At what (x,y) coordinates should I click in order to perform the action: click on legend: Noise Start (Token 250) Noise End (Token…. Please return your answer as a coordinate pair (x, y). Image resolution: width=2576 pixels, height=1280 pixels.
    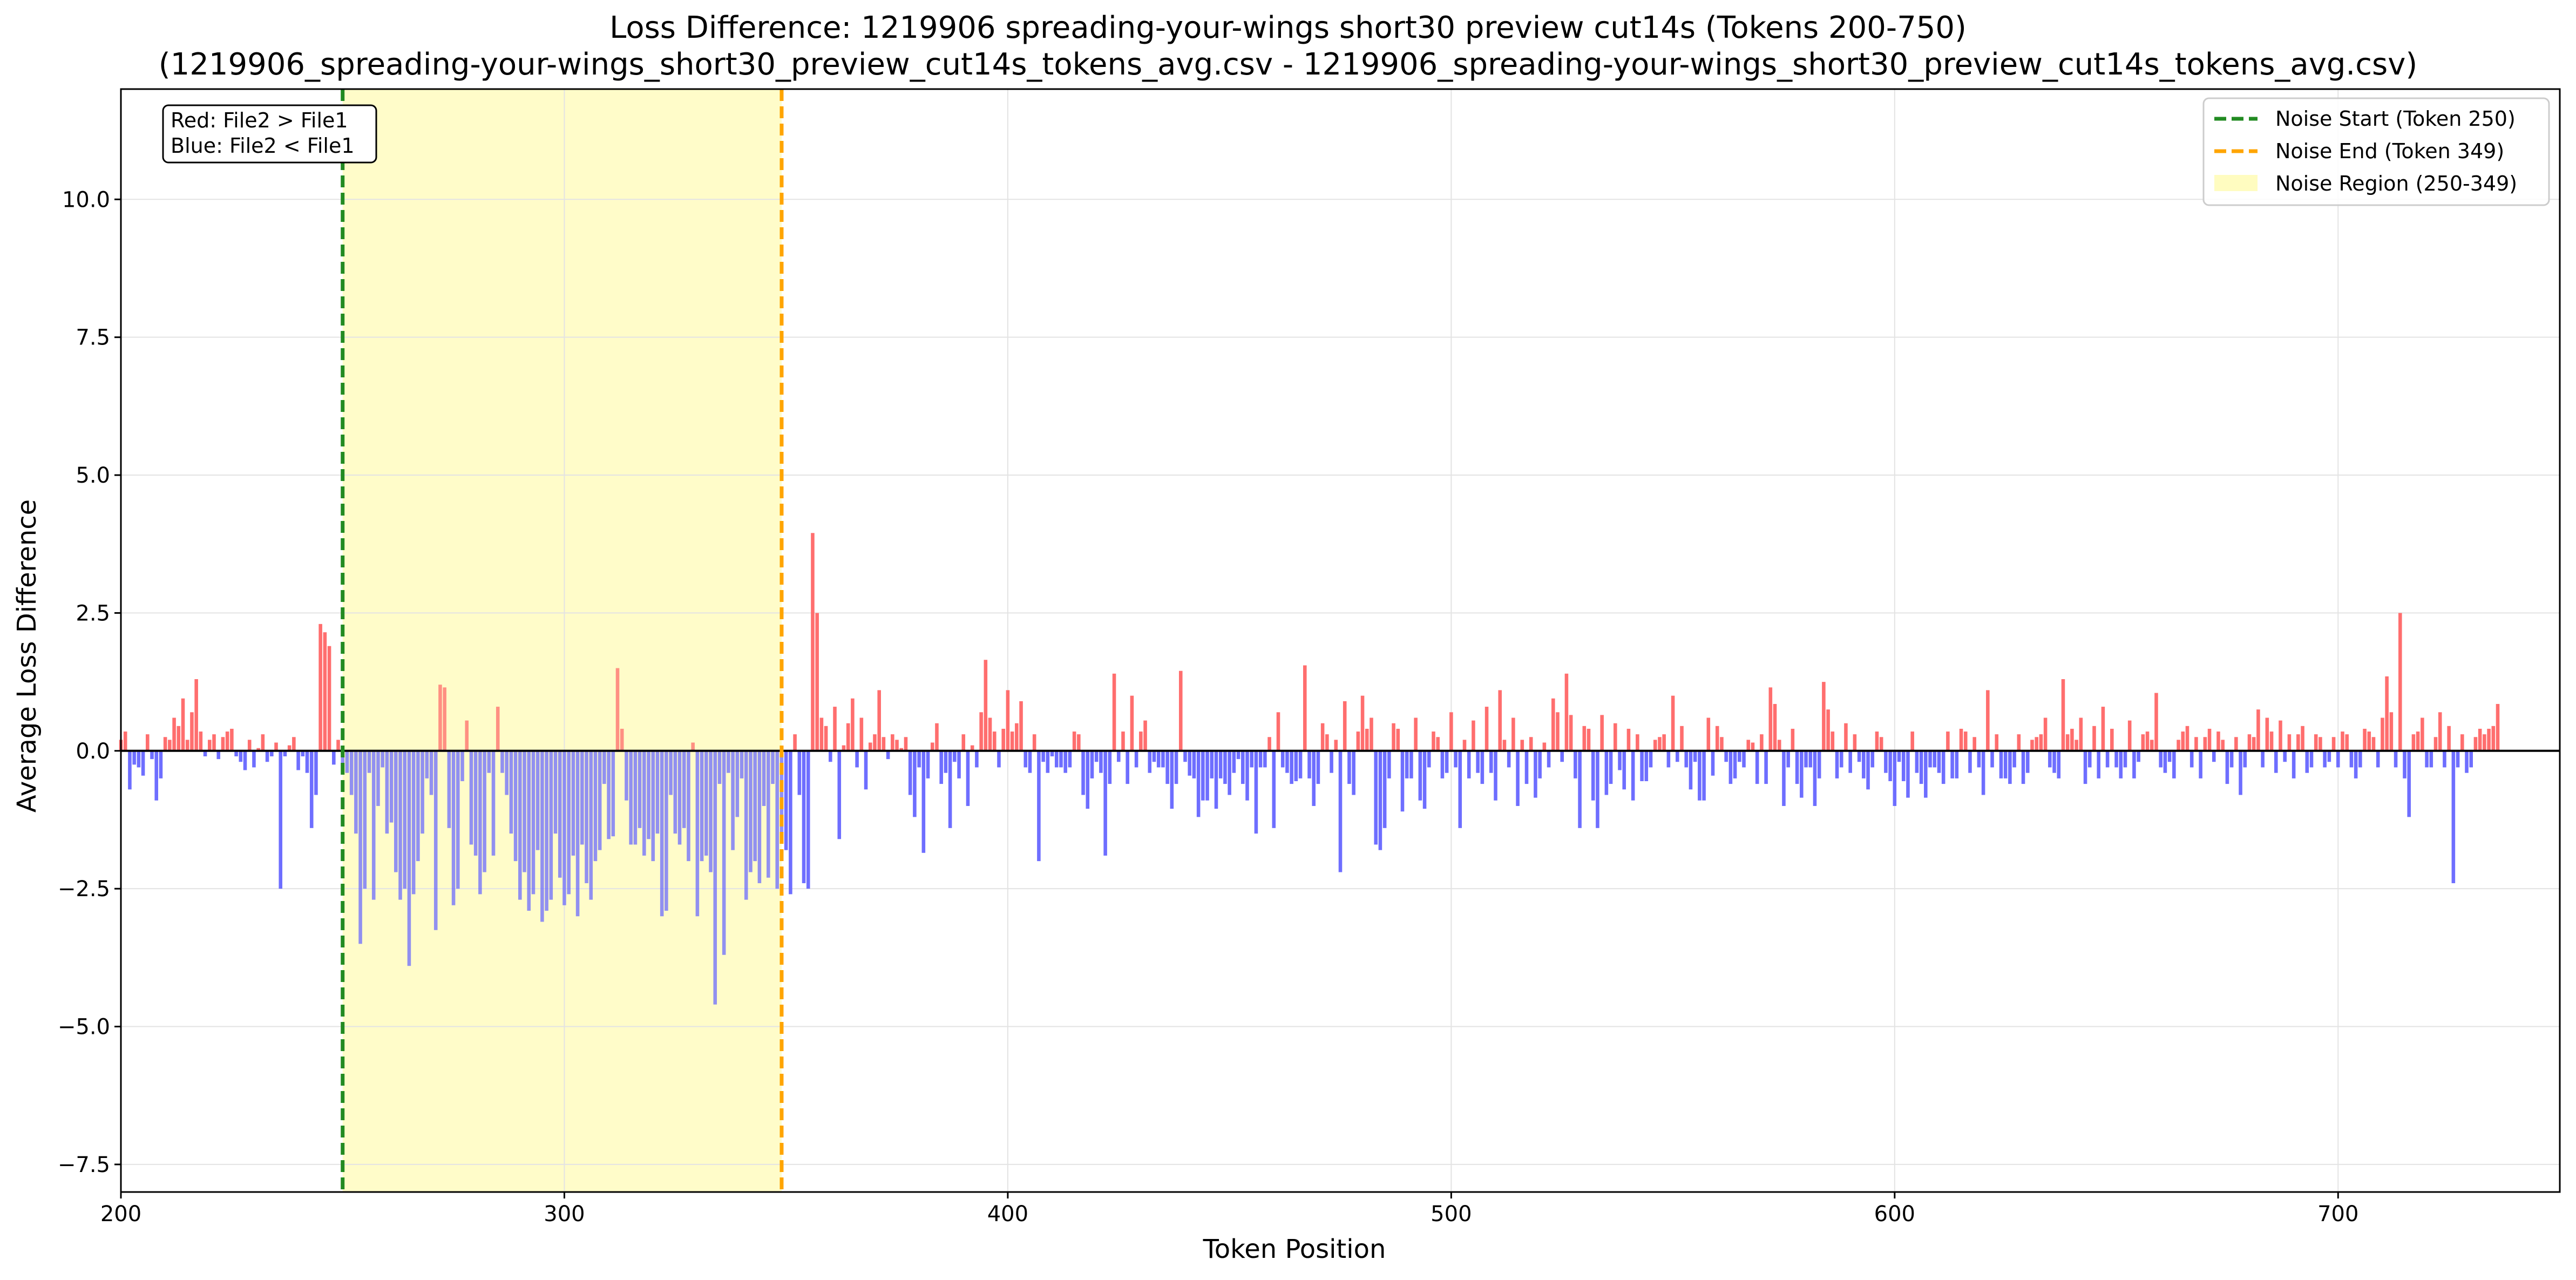
    Looking at the image, I should click on (2376, 151).